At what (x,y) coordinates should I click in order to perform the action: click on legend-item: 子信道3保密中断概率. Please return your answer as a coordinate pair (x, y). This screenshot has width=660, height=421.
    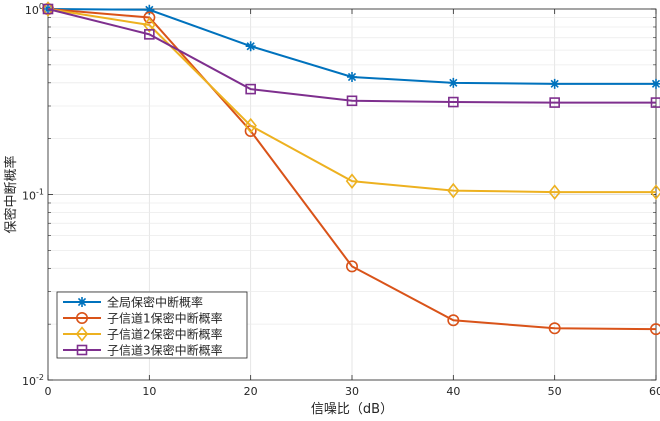
    Looking at the image, I should click on (143, 350).